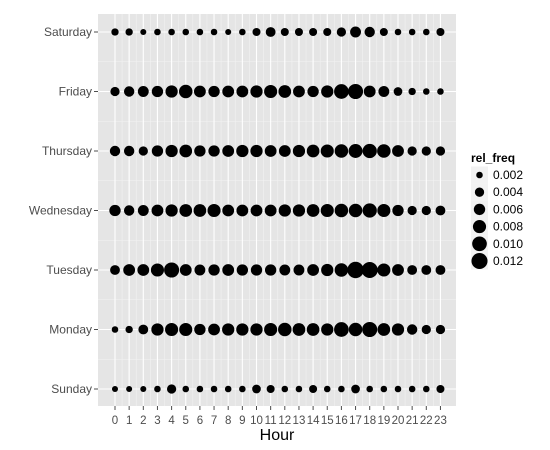 This screenshot has height=450, width=550. I want to click on x-tick-label: 22, so click(426, 421).